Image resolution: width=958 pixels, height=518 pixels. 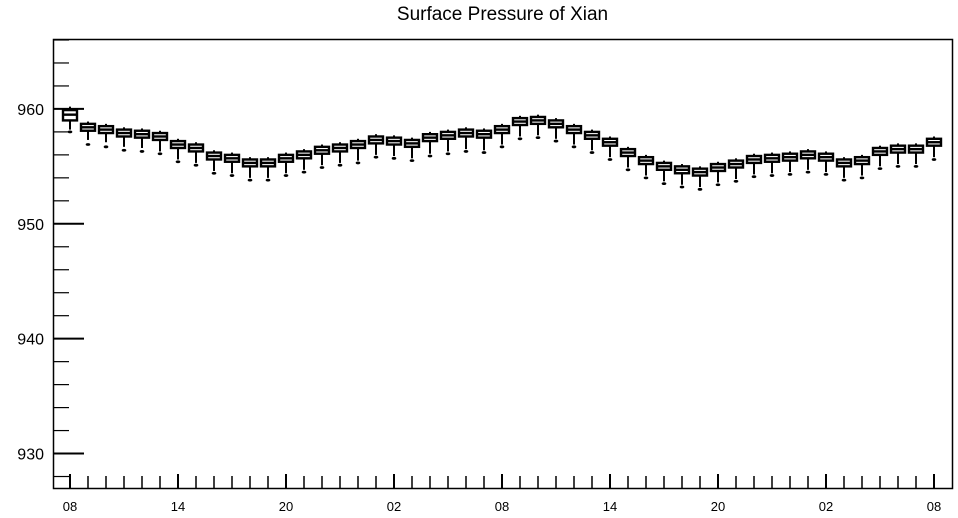 I want to click on chart-title: Surface Pressure of Xian, so click(x=502, y=14).